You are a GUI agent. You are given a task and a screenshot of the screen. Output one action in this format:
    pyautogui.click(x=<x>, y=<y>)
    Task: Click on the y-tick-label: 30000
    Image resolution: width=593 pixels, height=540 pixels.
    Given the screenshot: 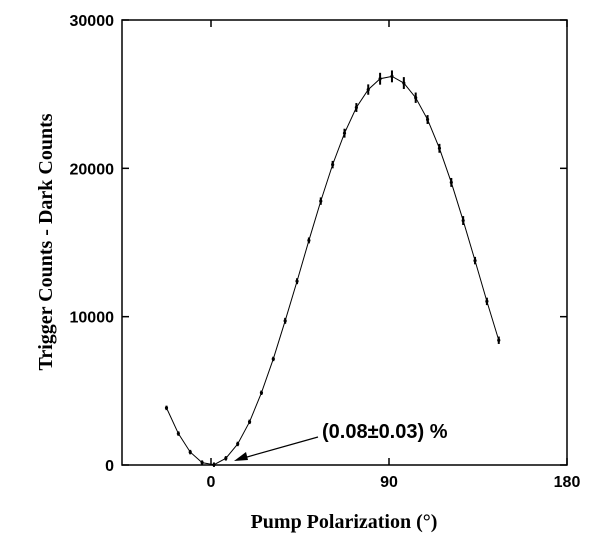 What is the action you would take?
    pyautogui.click(x=92, y=21)
    